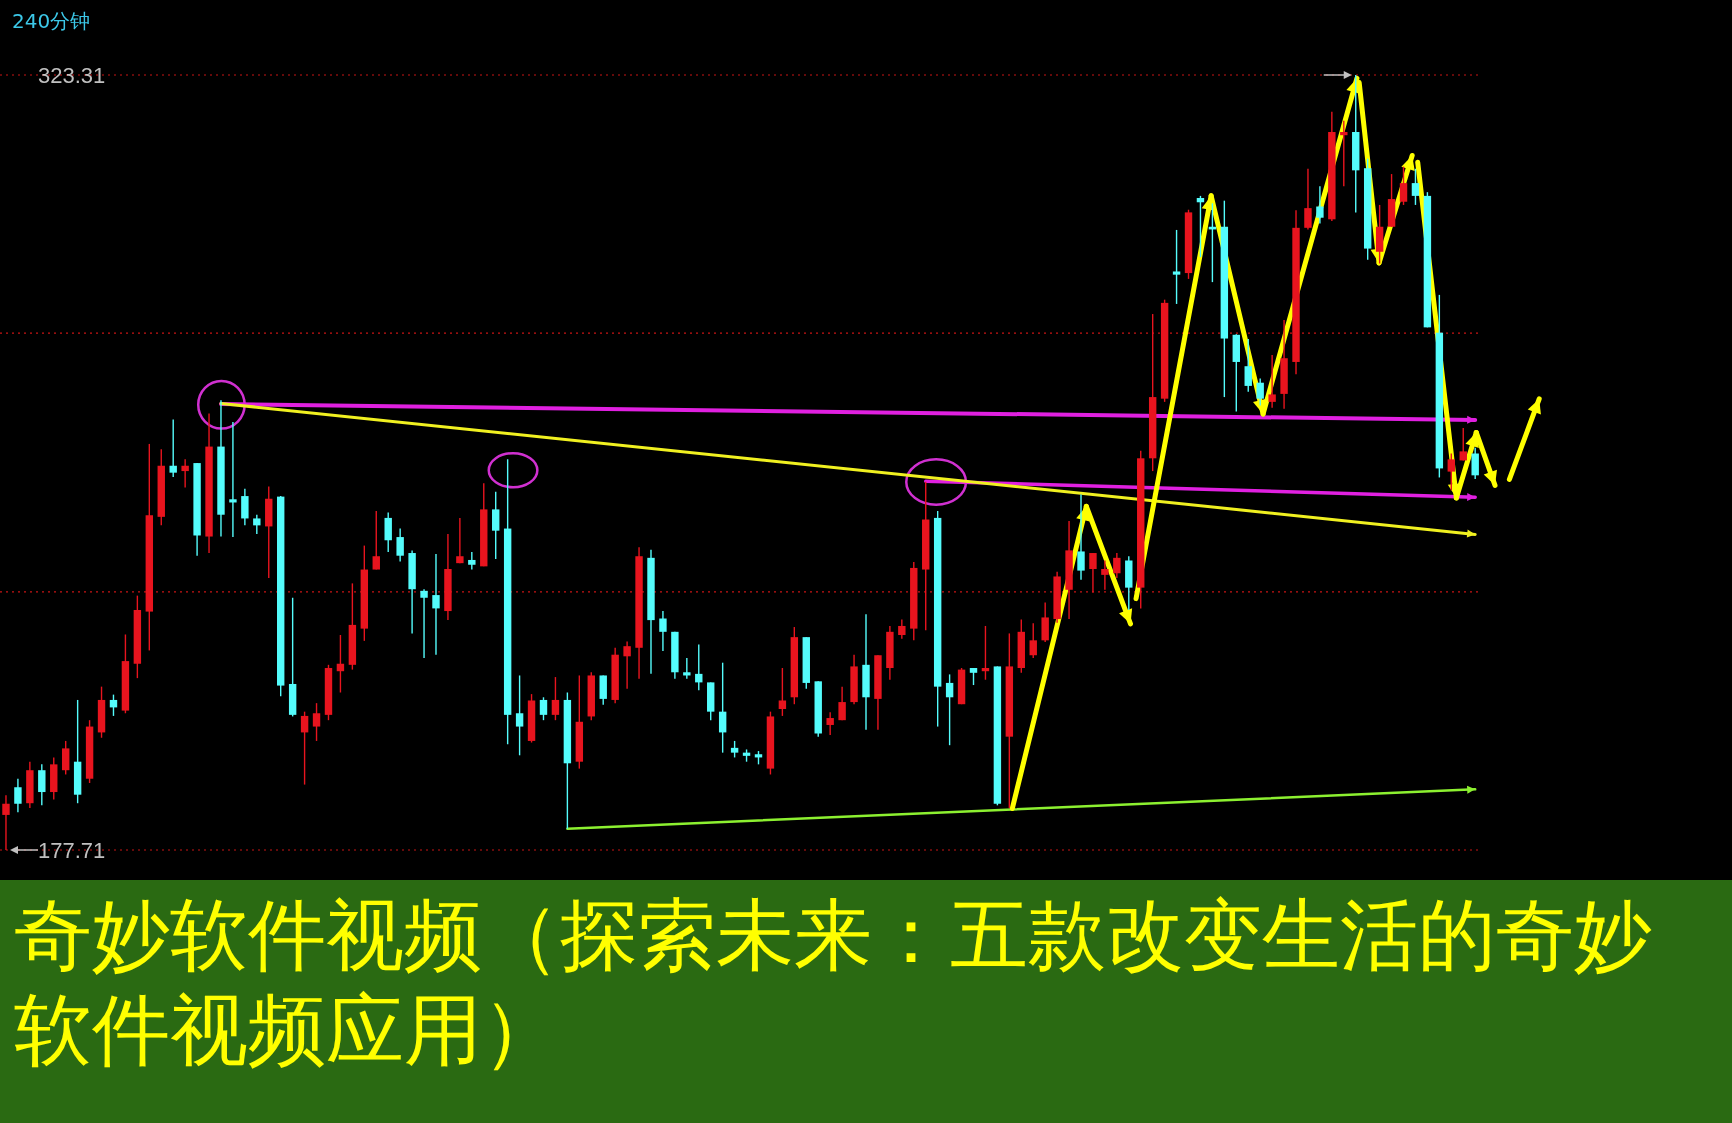 The width and height of the screenshot is (1732, 1123). I want to click on y-tick-label: 323.31, so click(72, 75).